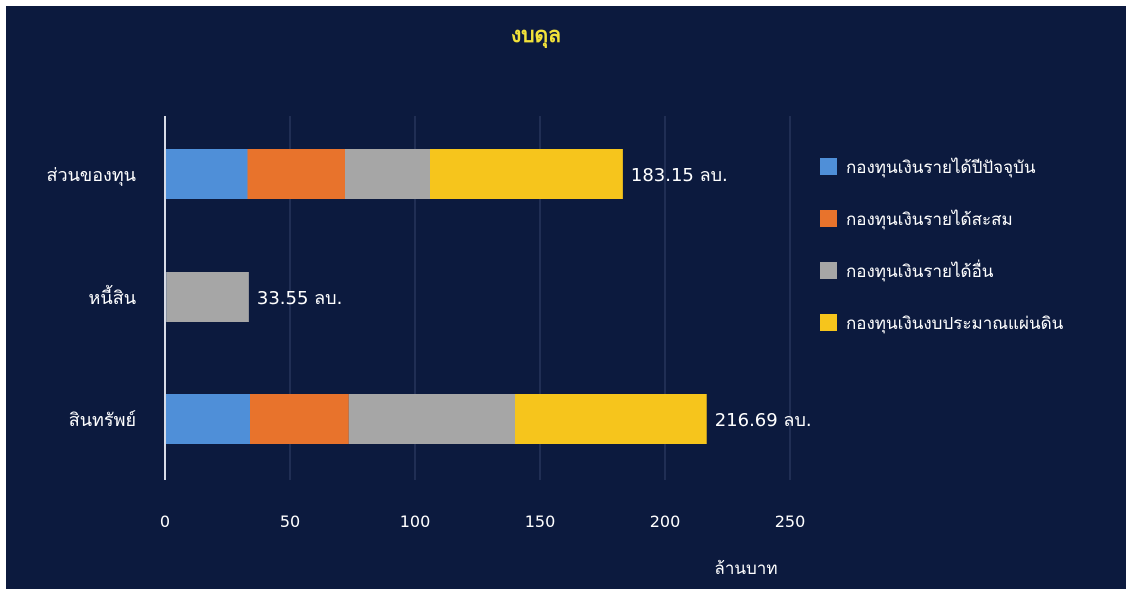 This screenshot has width=1132, height=595. What do you see at coordinates (299, 298) in the screenshot?
I see `data-label: 33.55 ลบ.` at bounding box center [299, 298].